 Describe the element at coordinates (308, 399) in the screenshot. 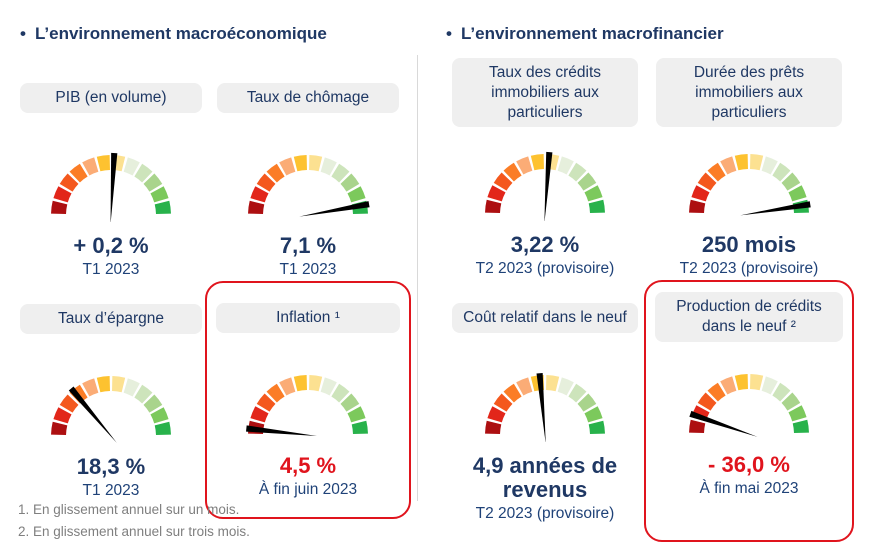

I see `indicator-card-0-3: Inflation ¹ 4,5 % À fin juin 2023` at that location.